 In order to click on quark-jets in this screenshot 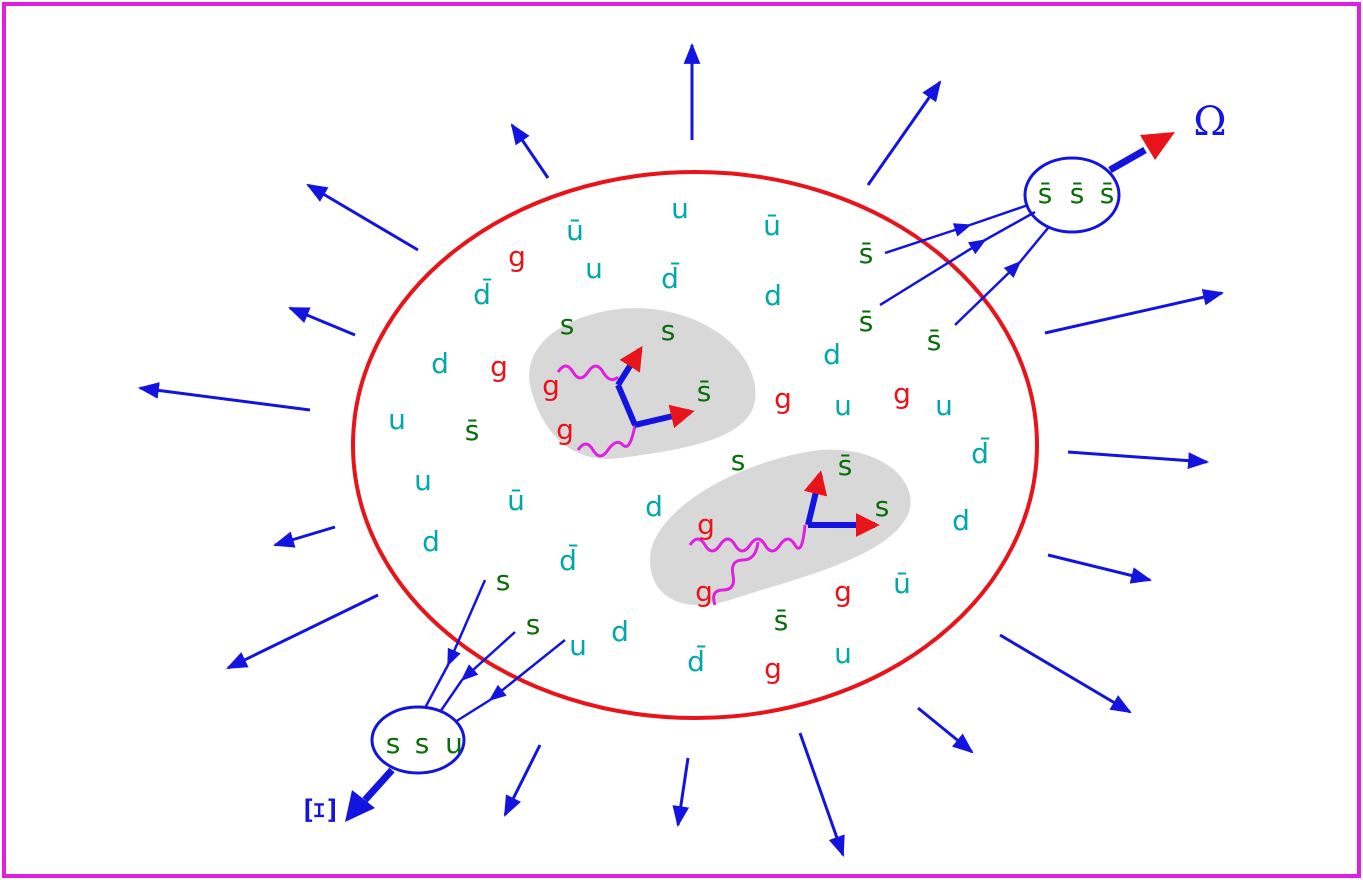, I will do `click(747, 441)`.